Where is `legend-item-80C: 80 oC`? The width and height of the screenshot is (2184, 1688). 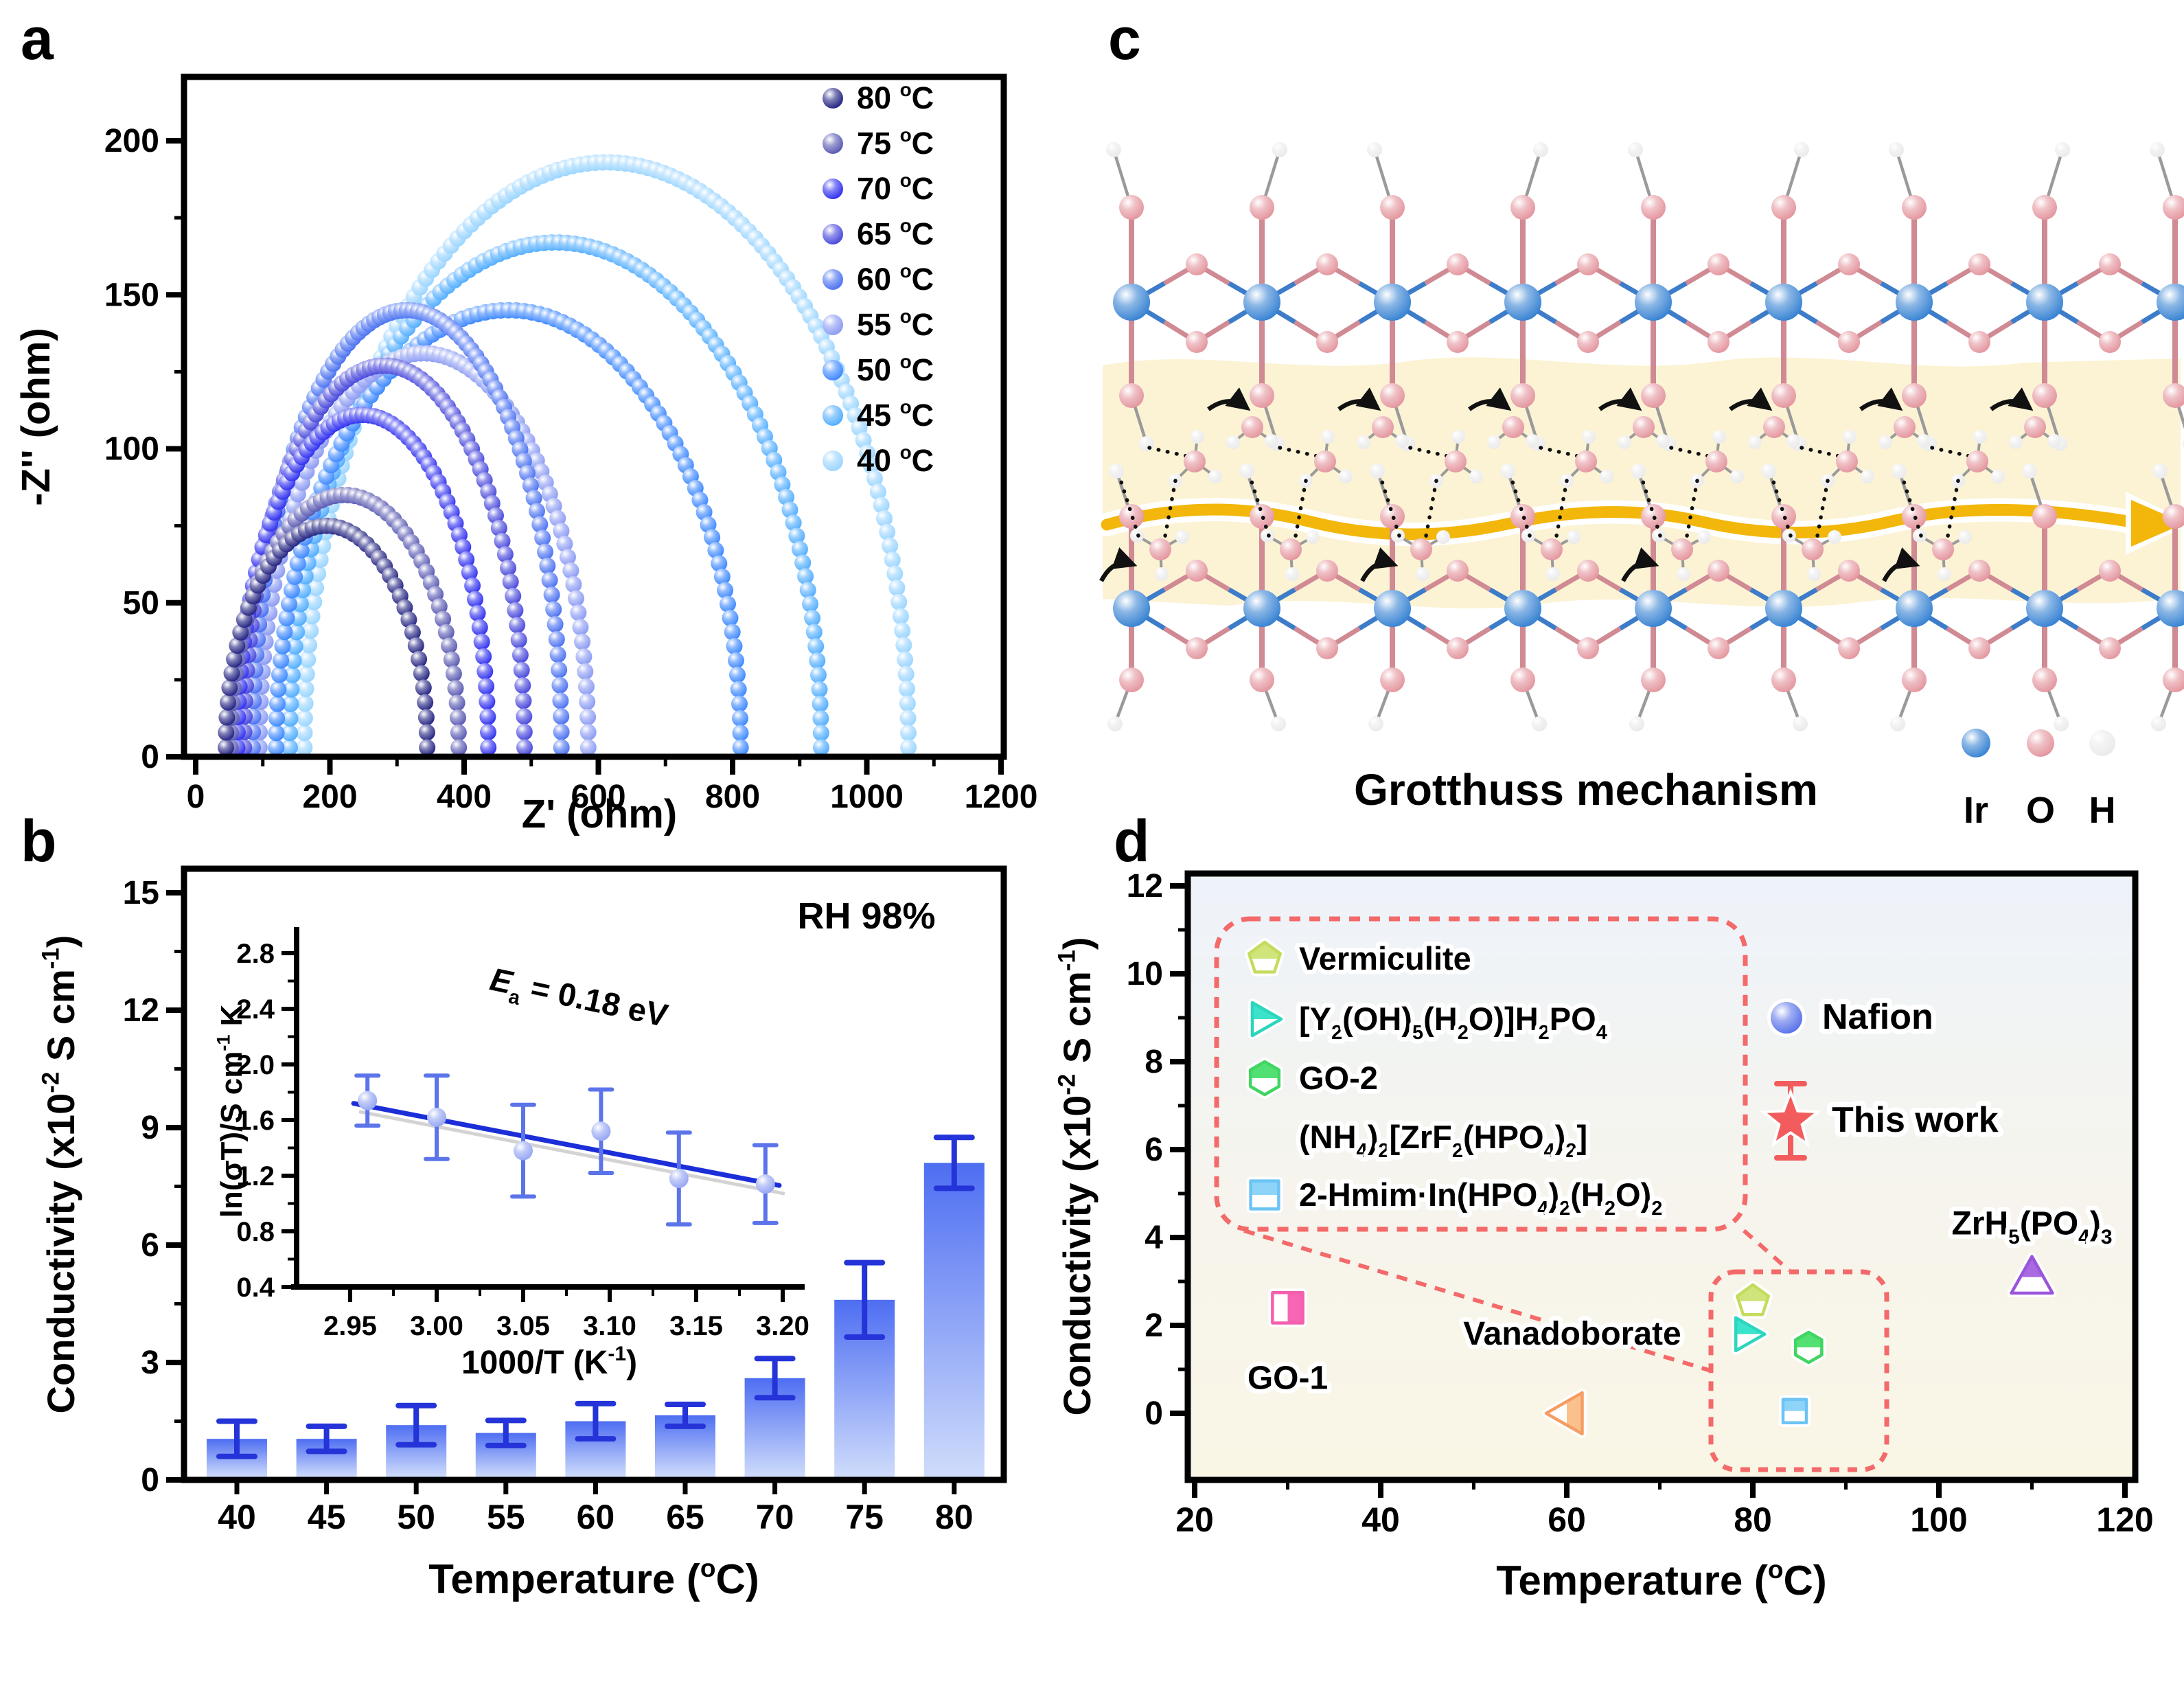 legend-item-80C: 80 oC is located at coordinates (878, 97).